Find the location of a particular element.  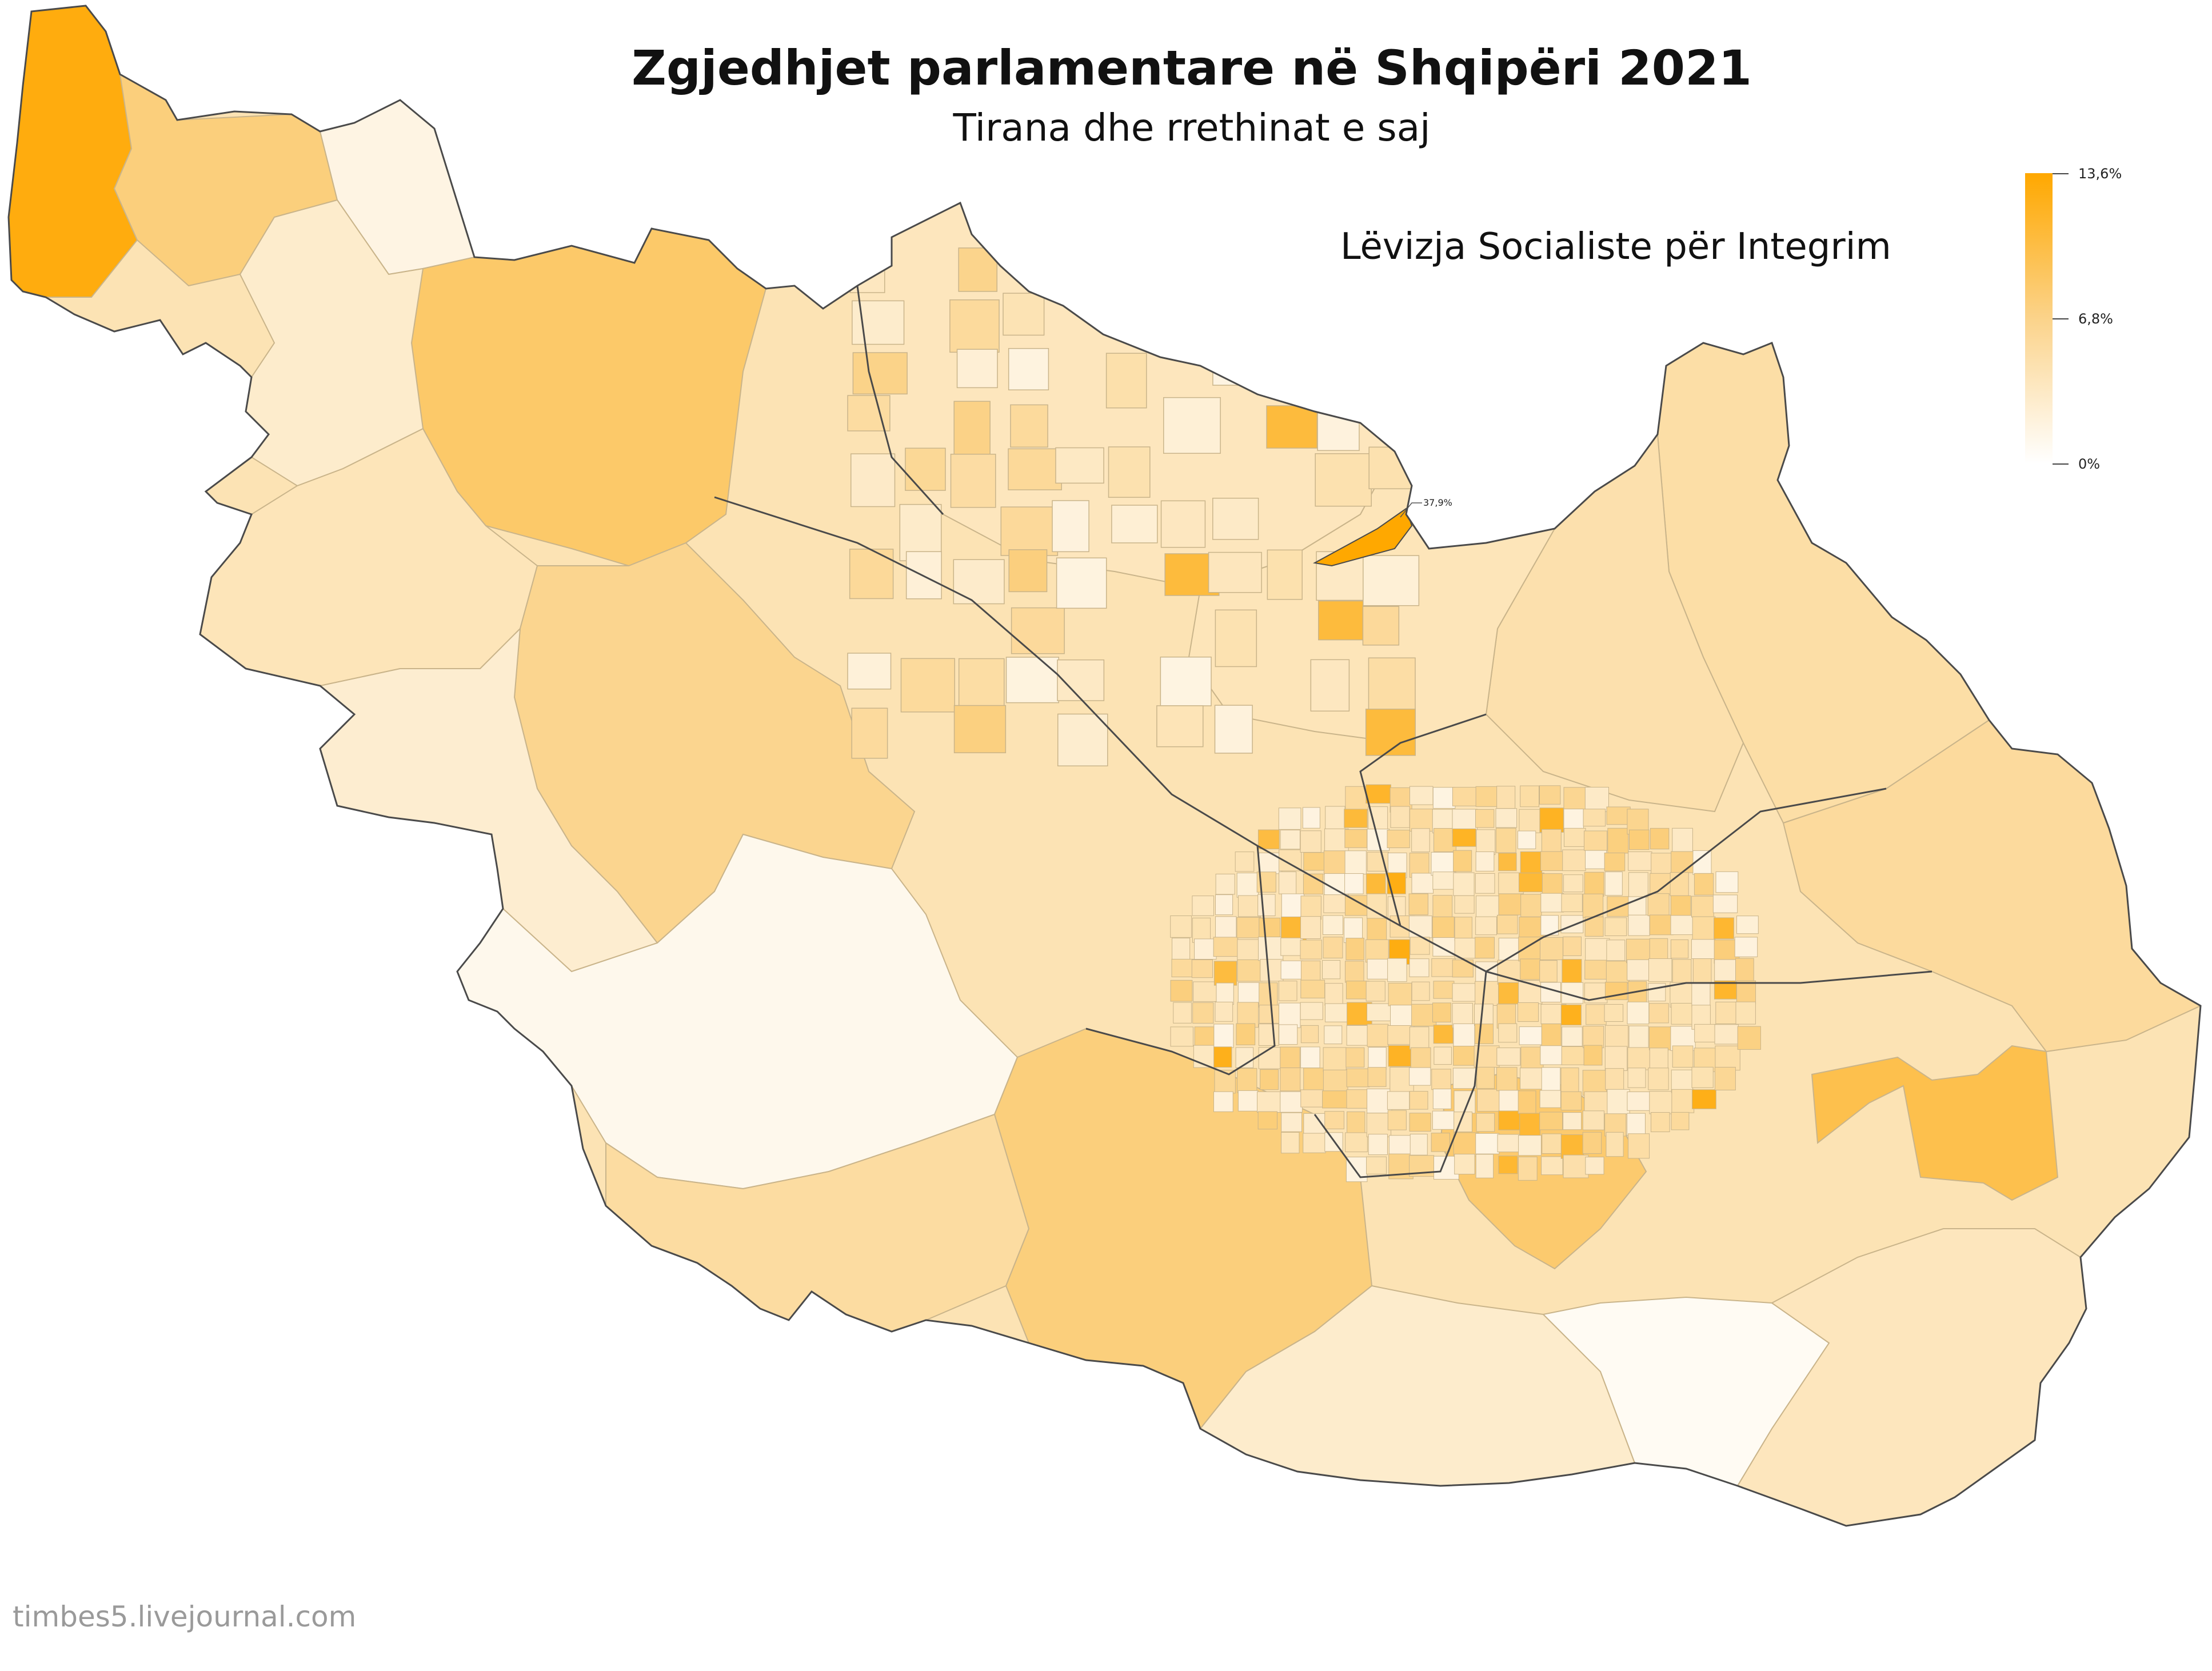

highlighted-unit is located at coordinates (1362, 537).